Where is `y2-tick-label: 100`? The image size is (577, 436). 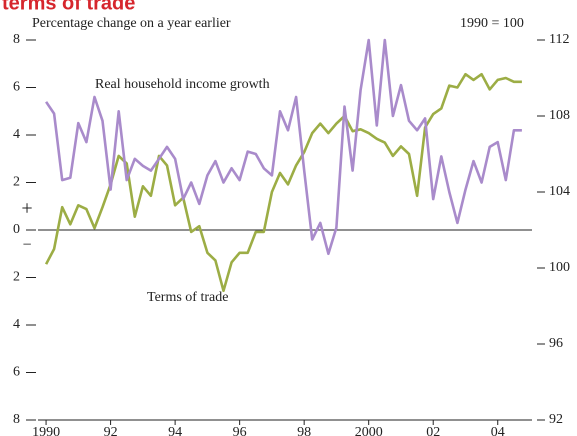
y2-tick-label: 100 is located at coordinates (559, 267).